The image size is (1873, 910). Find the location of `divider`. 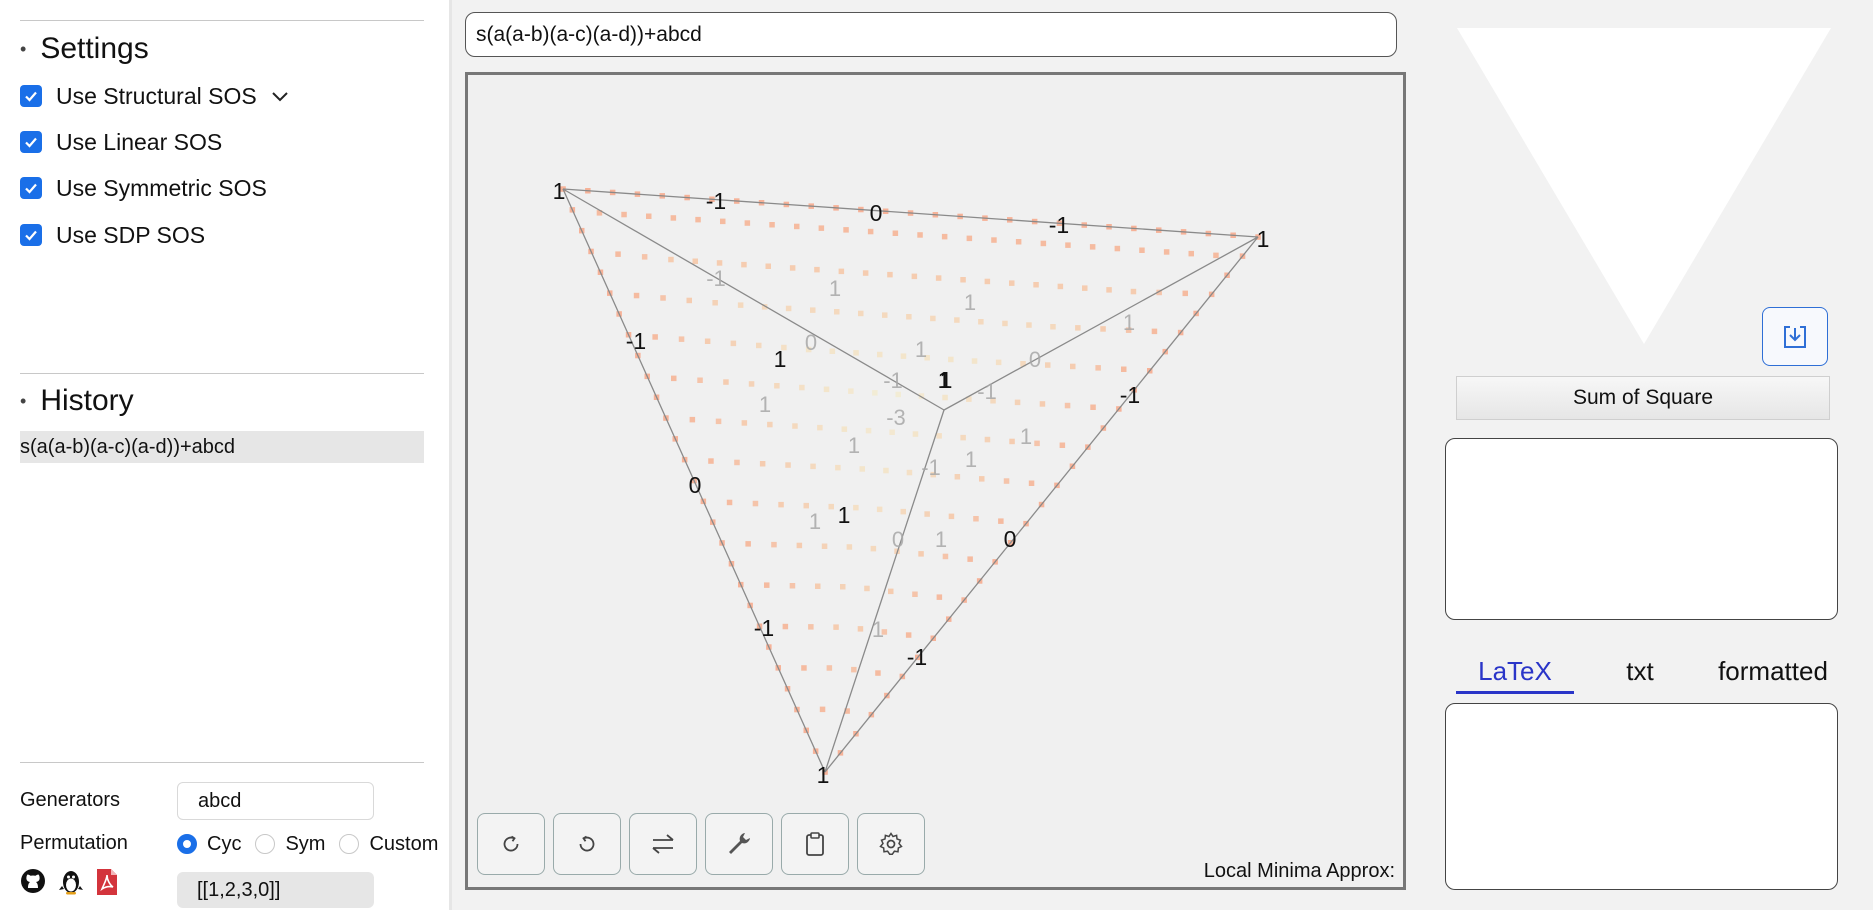

divider is located at coordinates (222, 20).